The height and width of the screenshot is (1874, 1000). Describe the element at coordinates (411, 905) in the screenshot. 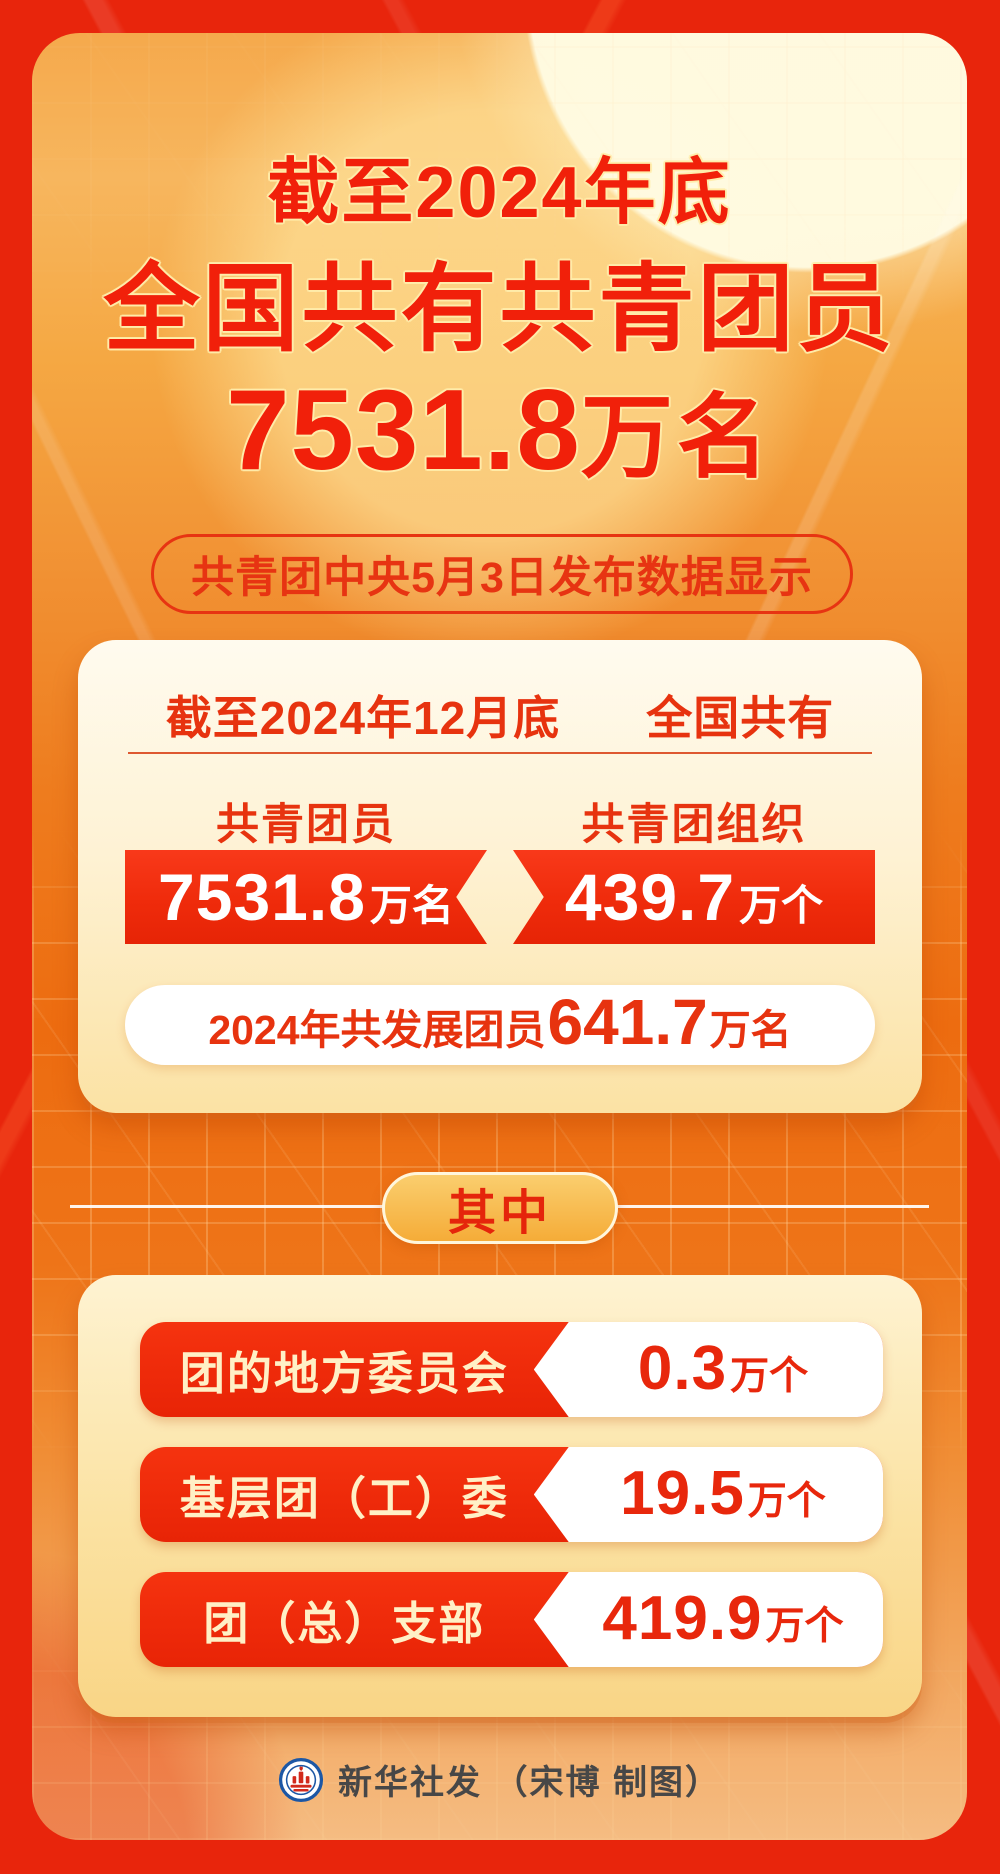

I see `members-unit: 万名` at that location.